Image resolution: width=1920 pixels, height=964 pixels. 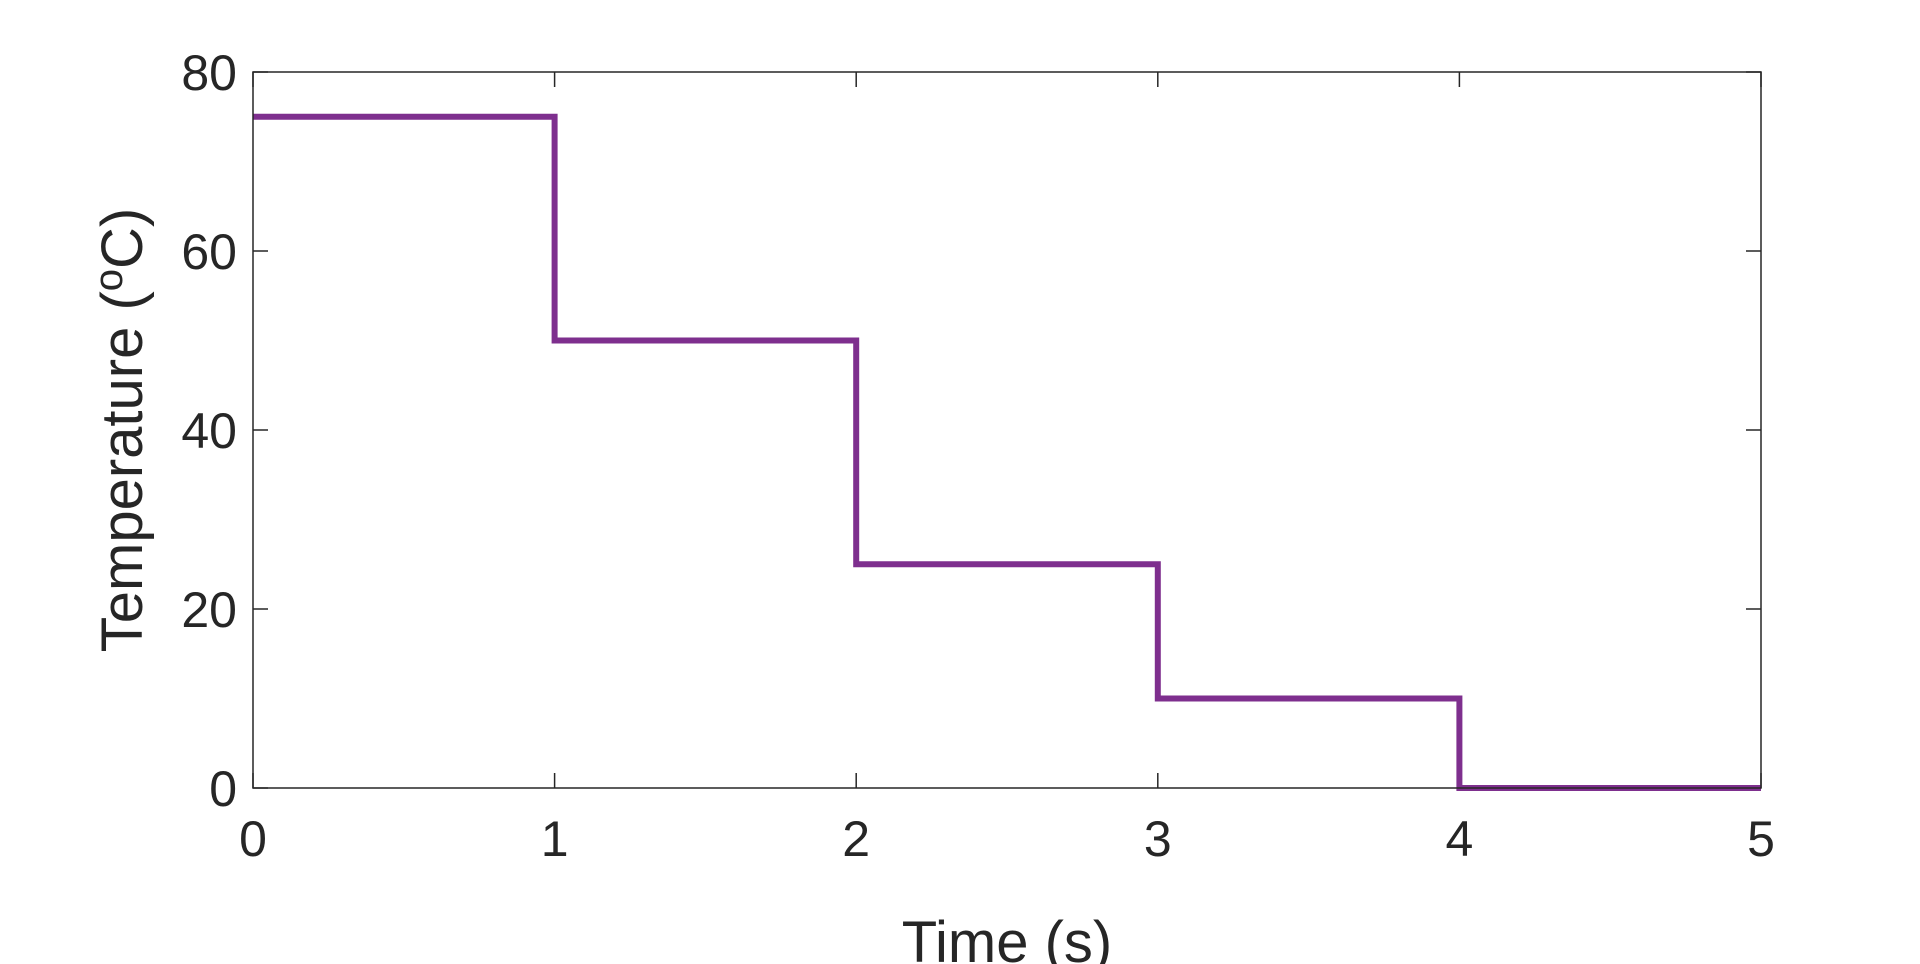 I want to click on y-tick-label: 0, so click(x=223, y=789).